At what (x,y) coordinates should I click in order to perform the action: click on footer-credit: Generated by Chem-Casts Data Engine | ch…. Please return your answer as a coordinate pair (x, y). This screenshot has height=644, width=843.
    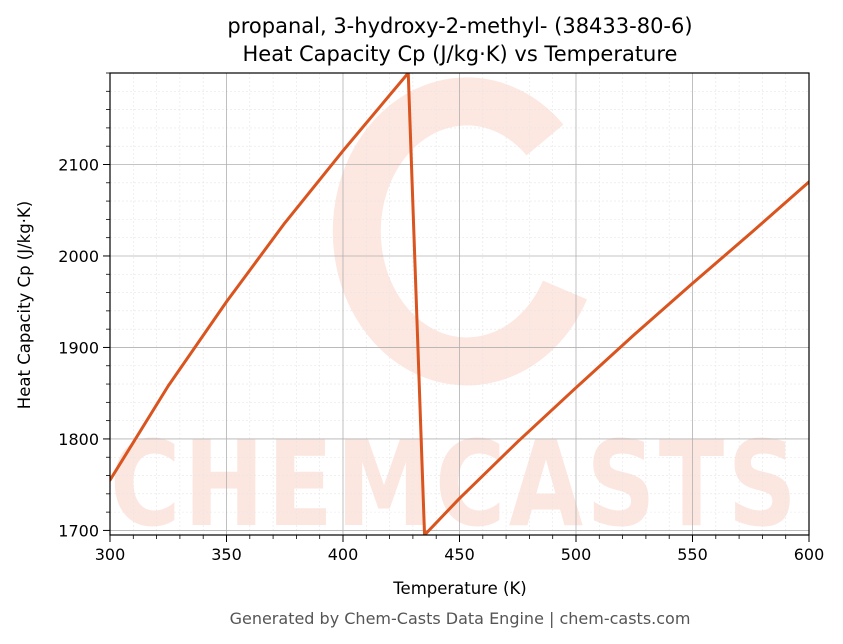
    Looking at the image, I should click on (460, 618).